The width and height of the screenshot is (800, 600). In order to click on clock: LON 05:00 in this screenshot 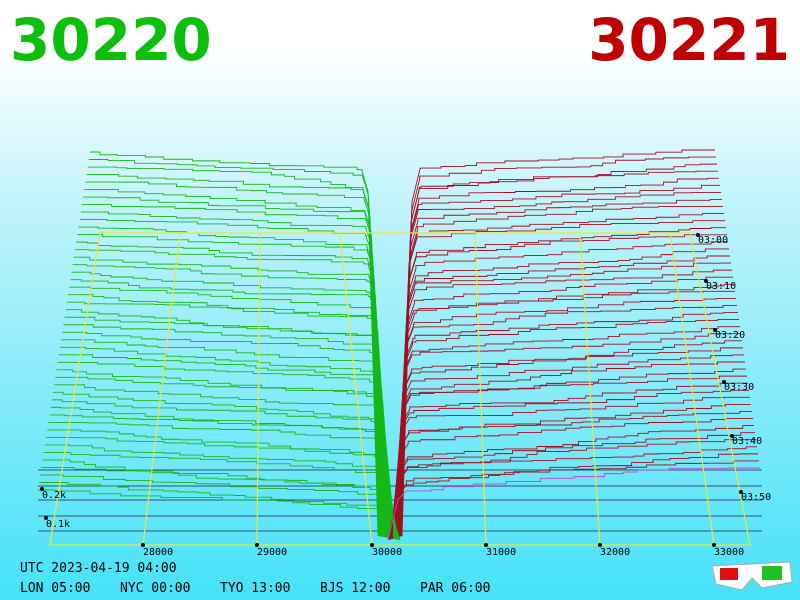, I will do `click(55, 588)`.